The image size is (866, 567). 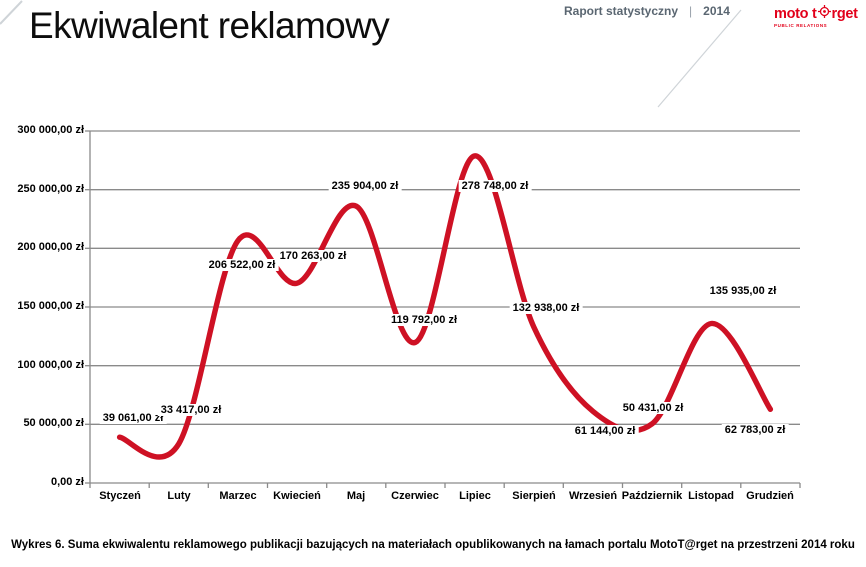 What do you see at coordinates (11, 12) in the screenshot?
I see `corner-decor-line` at bounding box center [11, 12].